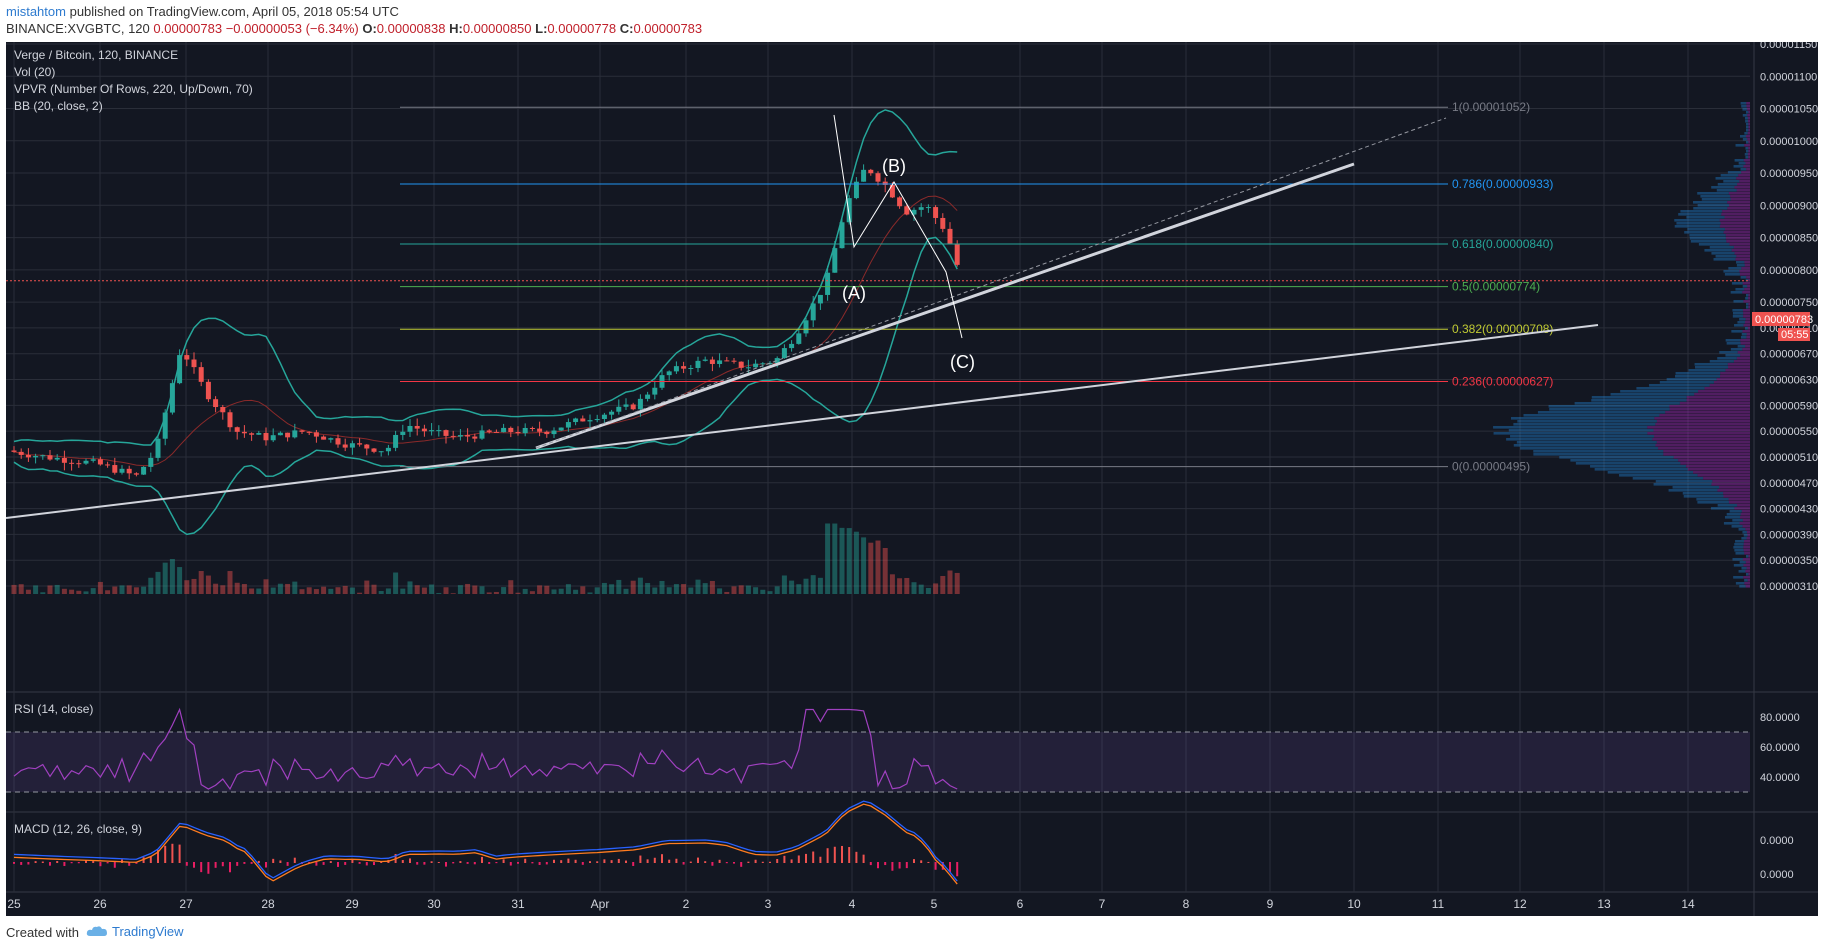  What do you see at coordinates (78, 829) in the screenshot?
I see `legend-macd: MACD (12, 26, close, 9)` at bounding box center [78, 829].